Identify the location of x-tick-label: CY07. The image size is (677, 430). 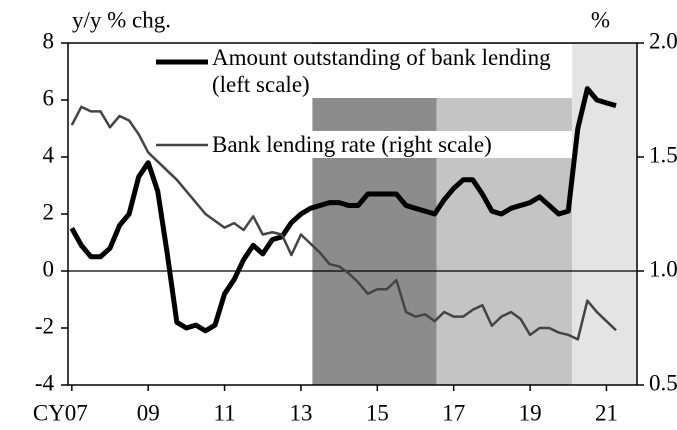
(60, 412).